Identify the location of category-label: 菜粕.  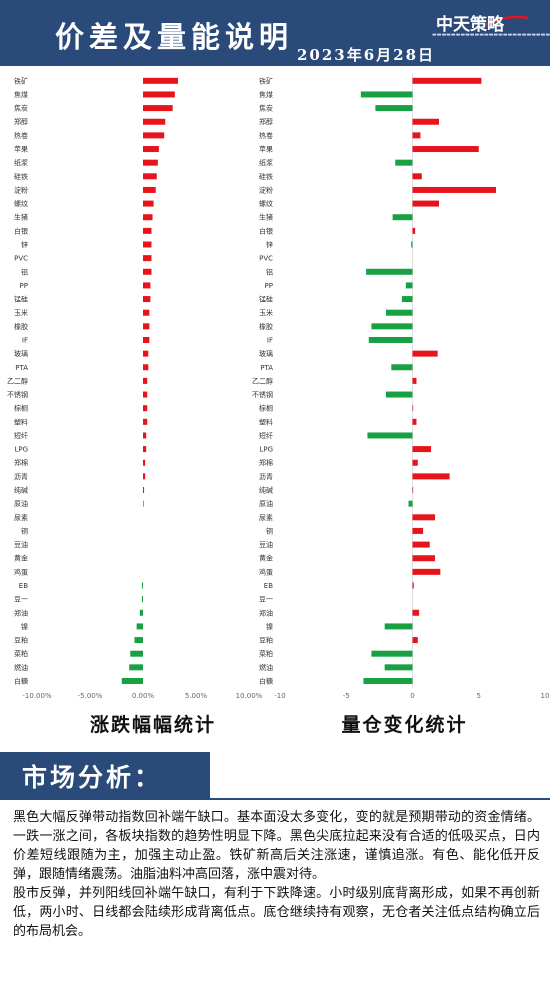
(21, 653).